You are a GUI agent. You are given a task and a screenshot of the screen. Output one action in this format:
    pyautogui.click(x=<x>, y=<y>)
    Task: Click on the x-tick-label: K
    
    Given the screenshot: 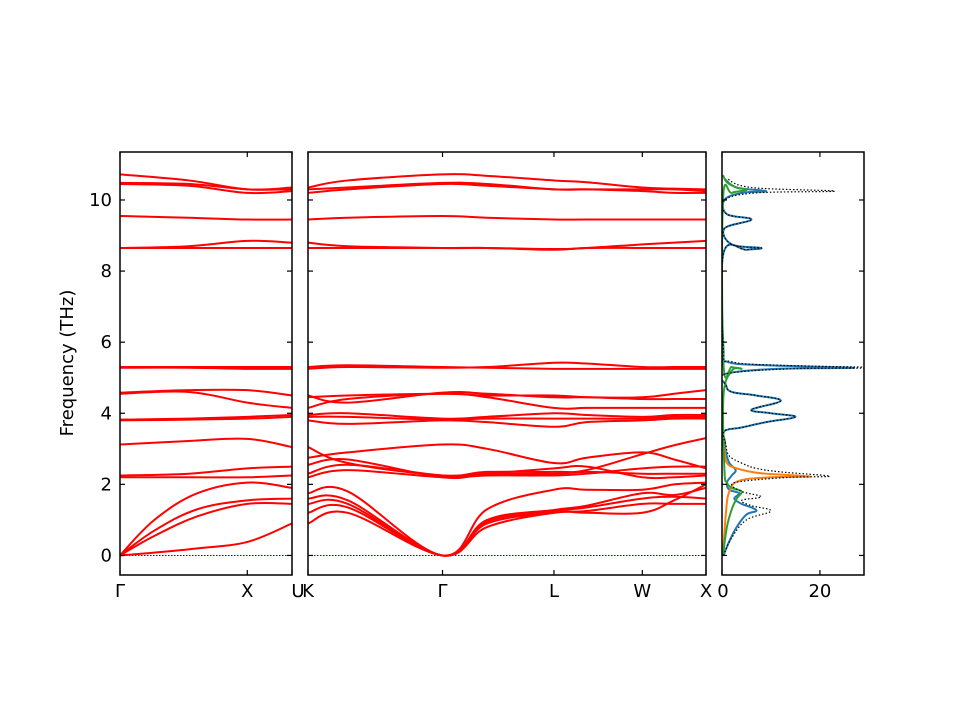 What is the action you would take?
    pyautogui.click(x=308, y=591)
    